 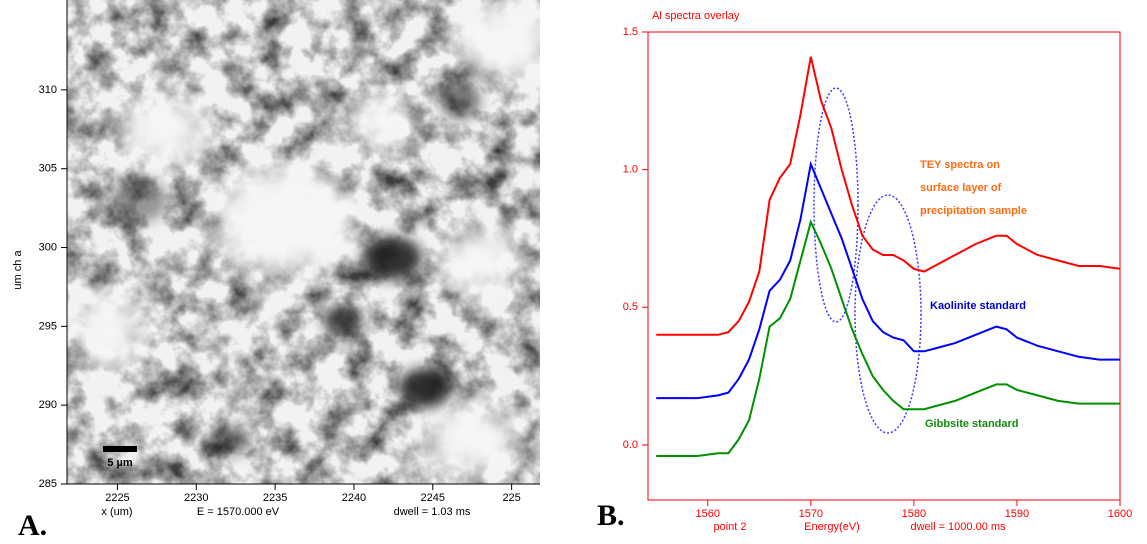 What do you see at coordinates (811, 514) in the screenshot?
I see `x-tick-label: 1570` at bounding box center [811, 514].